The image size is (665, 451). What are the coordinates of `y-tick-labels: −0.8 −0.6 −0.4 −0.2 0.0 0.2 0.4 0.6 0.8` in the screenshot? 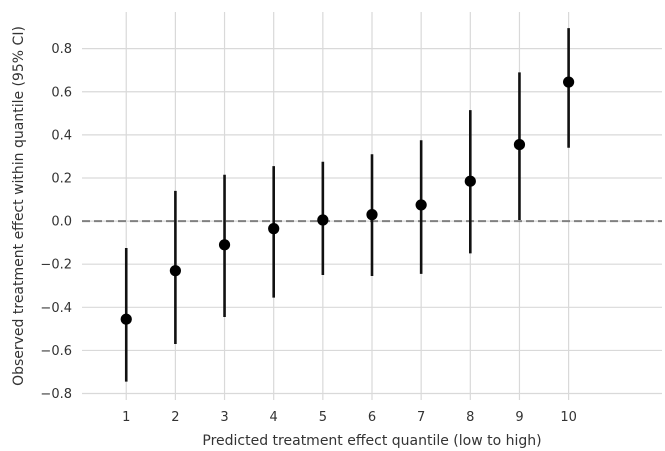 It's located at (56, 222).